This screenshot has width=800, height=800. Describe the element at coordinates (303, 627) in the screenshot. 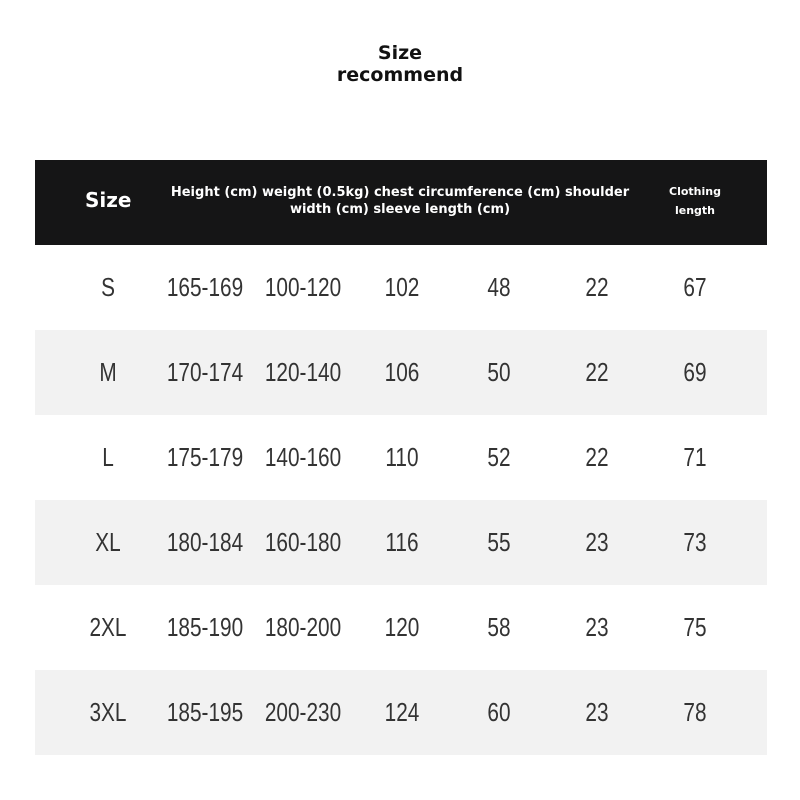

I see `table-cell: 180-200` at that location.